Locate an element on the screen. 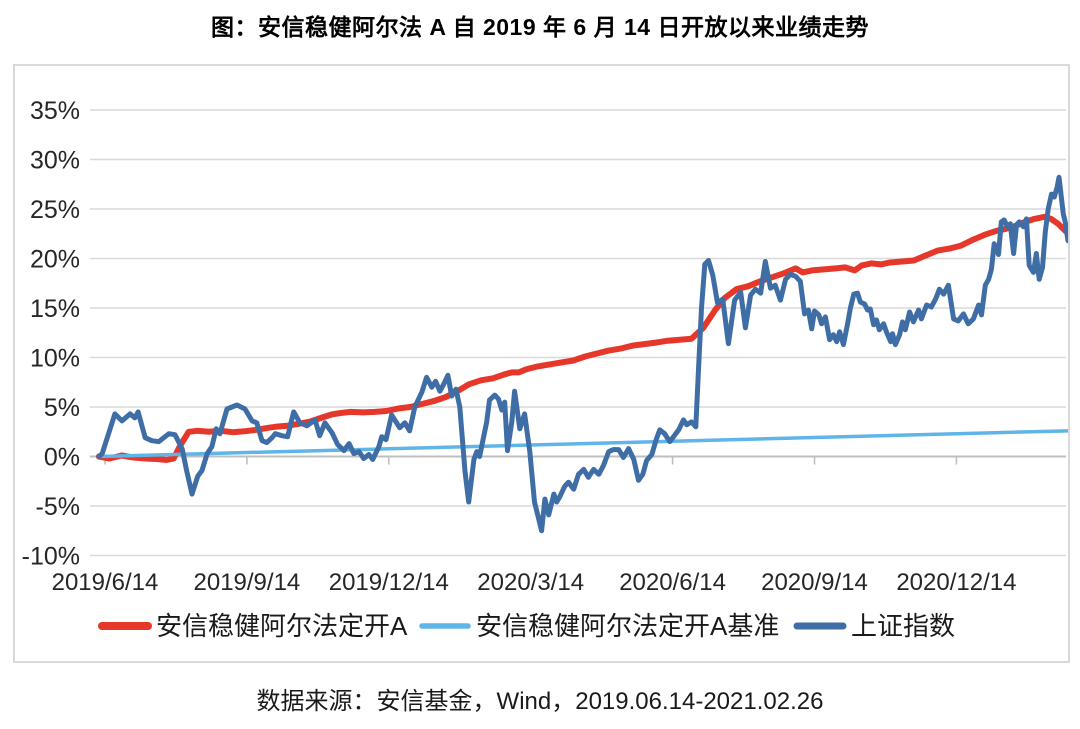 This screenshot has width=1080, height=729. y-tick-label: 20% is located at coordinates (55, 260).